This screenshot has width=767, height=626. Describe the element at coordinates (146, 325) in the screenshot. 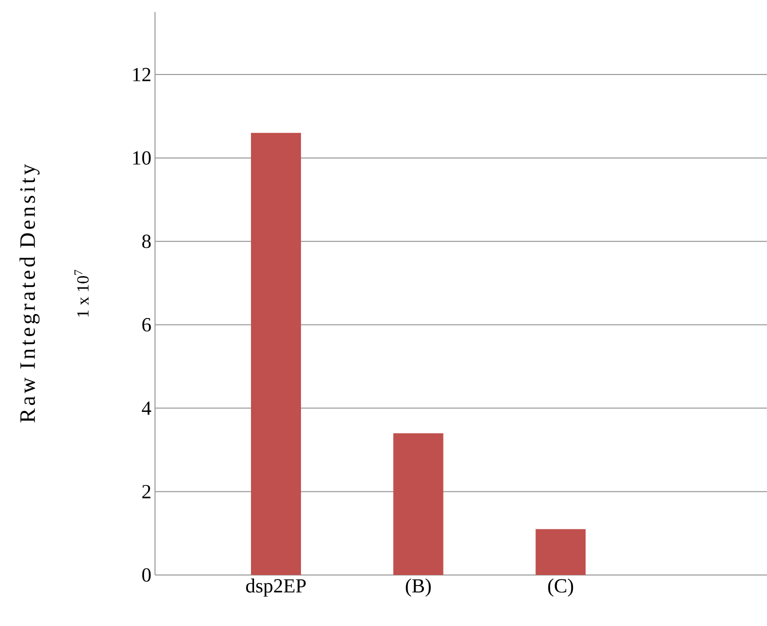

I see `y-tick-label: 6` at that location.